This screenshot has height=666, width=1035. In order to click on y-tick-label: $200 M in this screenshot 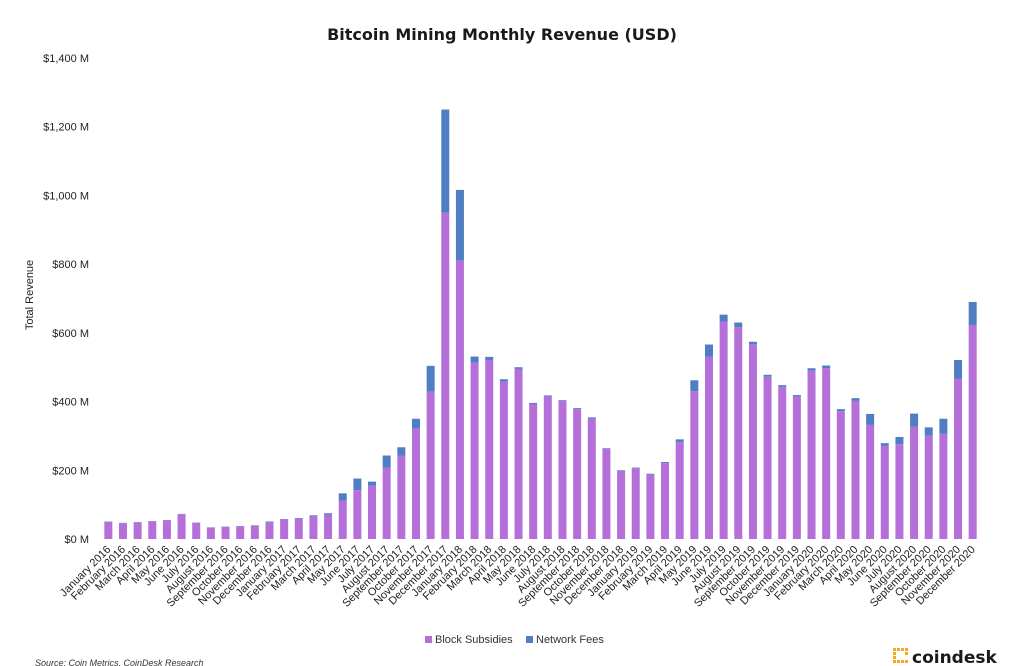, I will do `click(70, 471)`.